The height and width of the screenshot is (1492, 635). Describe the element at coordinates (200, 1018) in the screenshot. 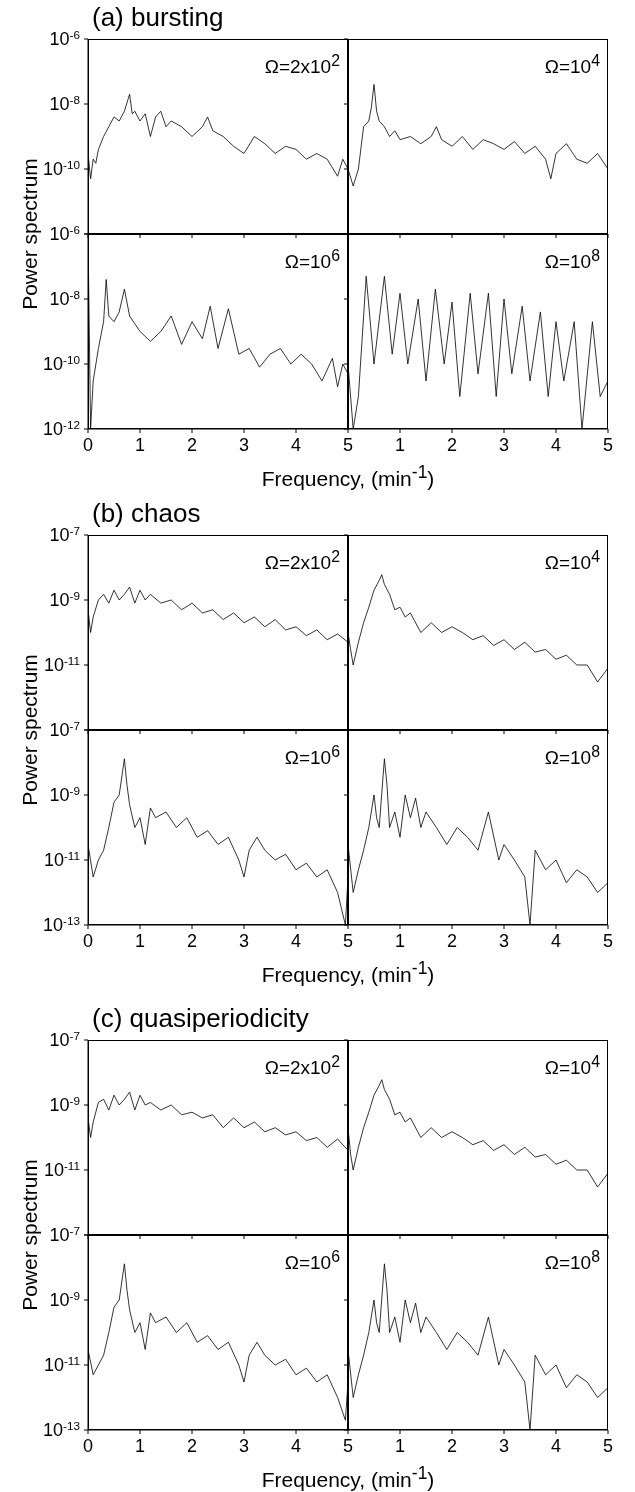

I see `chart-title: (c) quasiperiodicity` at that location.